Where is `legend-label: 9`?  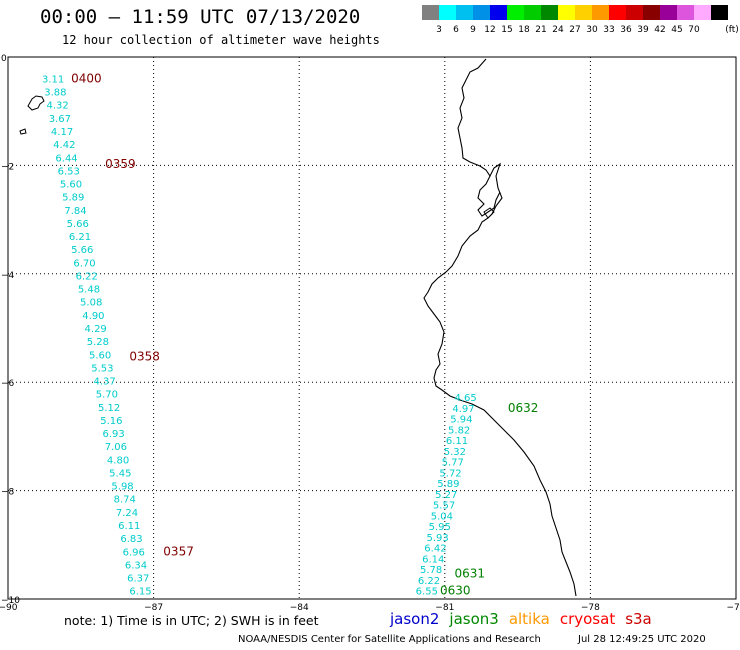
legend-label: 9 is located at coordinates (473, 30).